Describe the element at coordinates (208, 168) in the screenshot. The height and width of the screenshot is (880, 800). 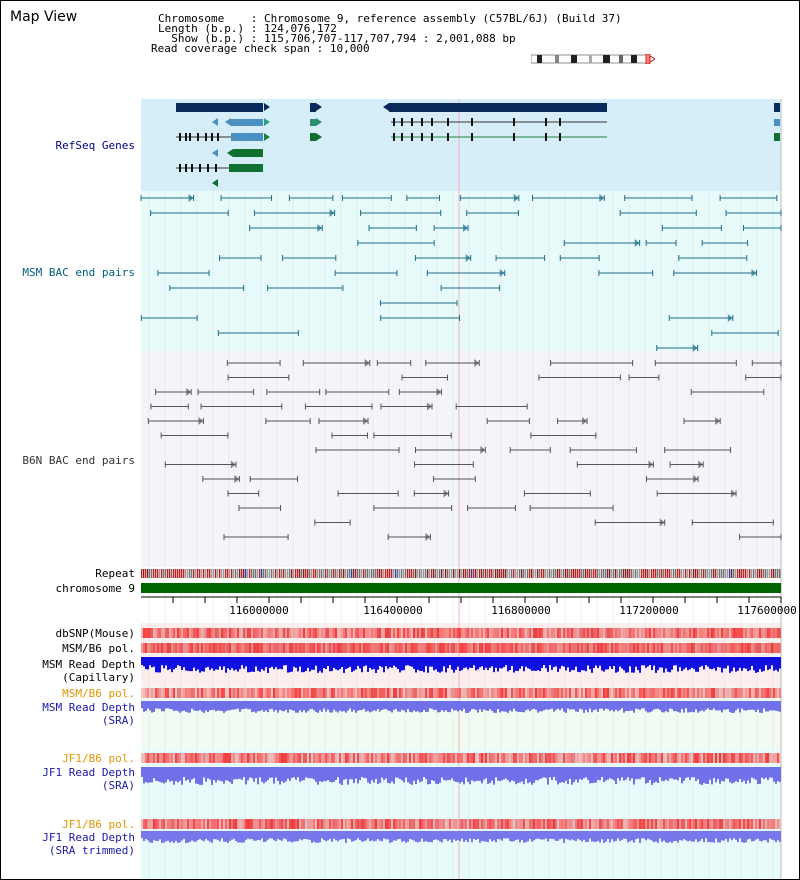
I see `exon` at that location.